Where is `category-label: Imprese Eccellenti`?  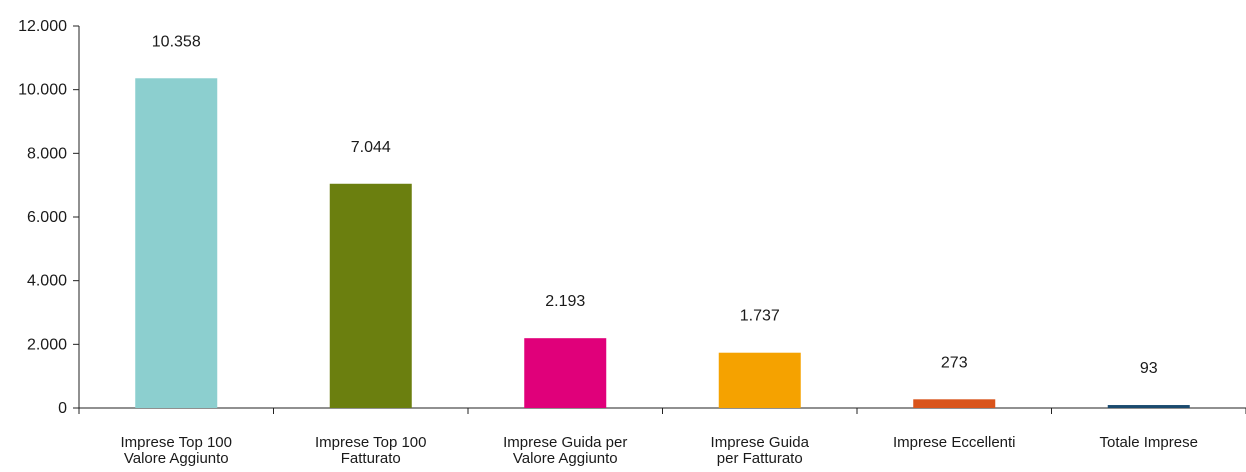
category-label: Imprese Eccellenti is located at coordinates (954, 442).